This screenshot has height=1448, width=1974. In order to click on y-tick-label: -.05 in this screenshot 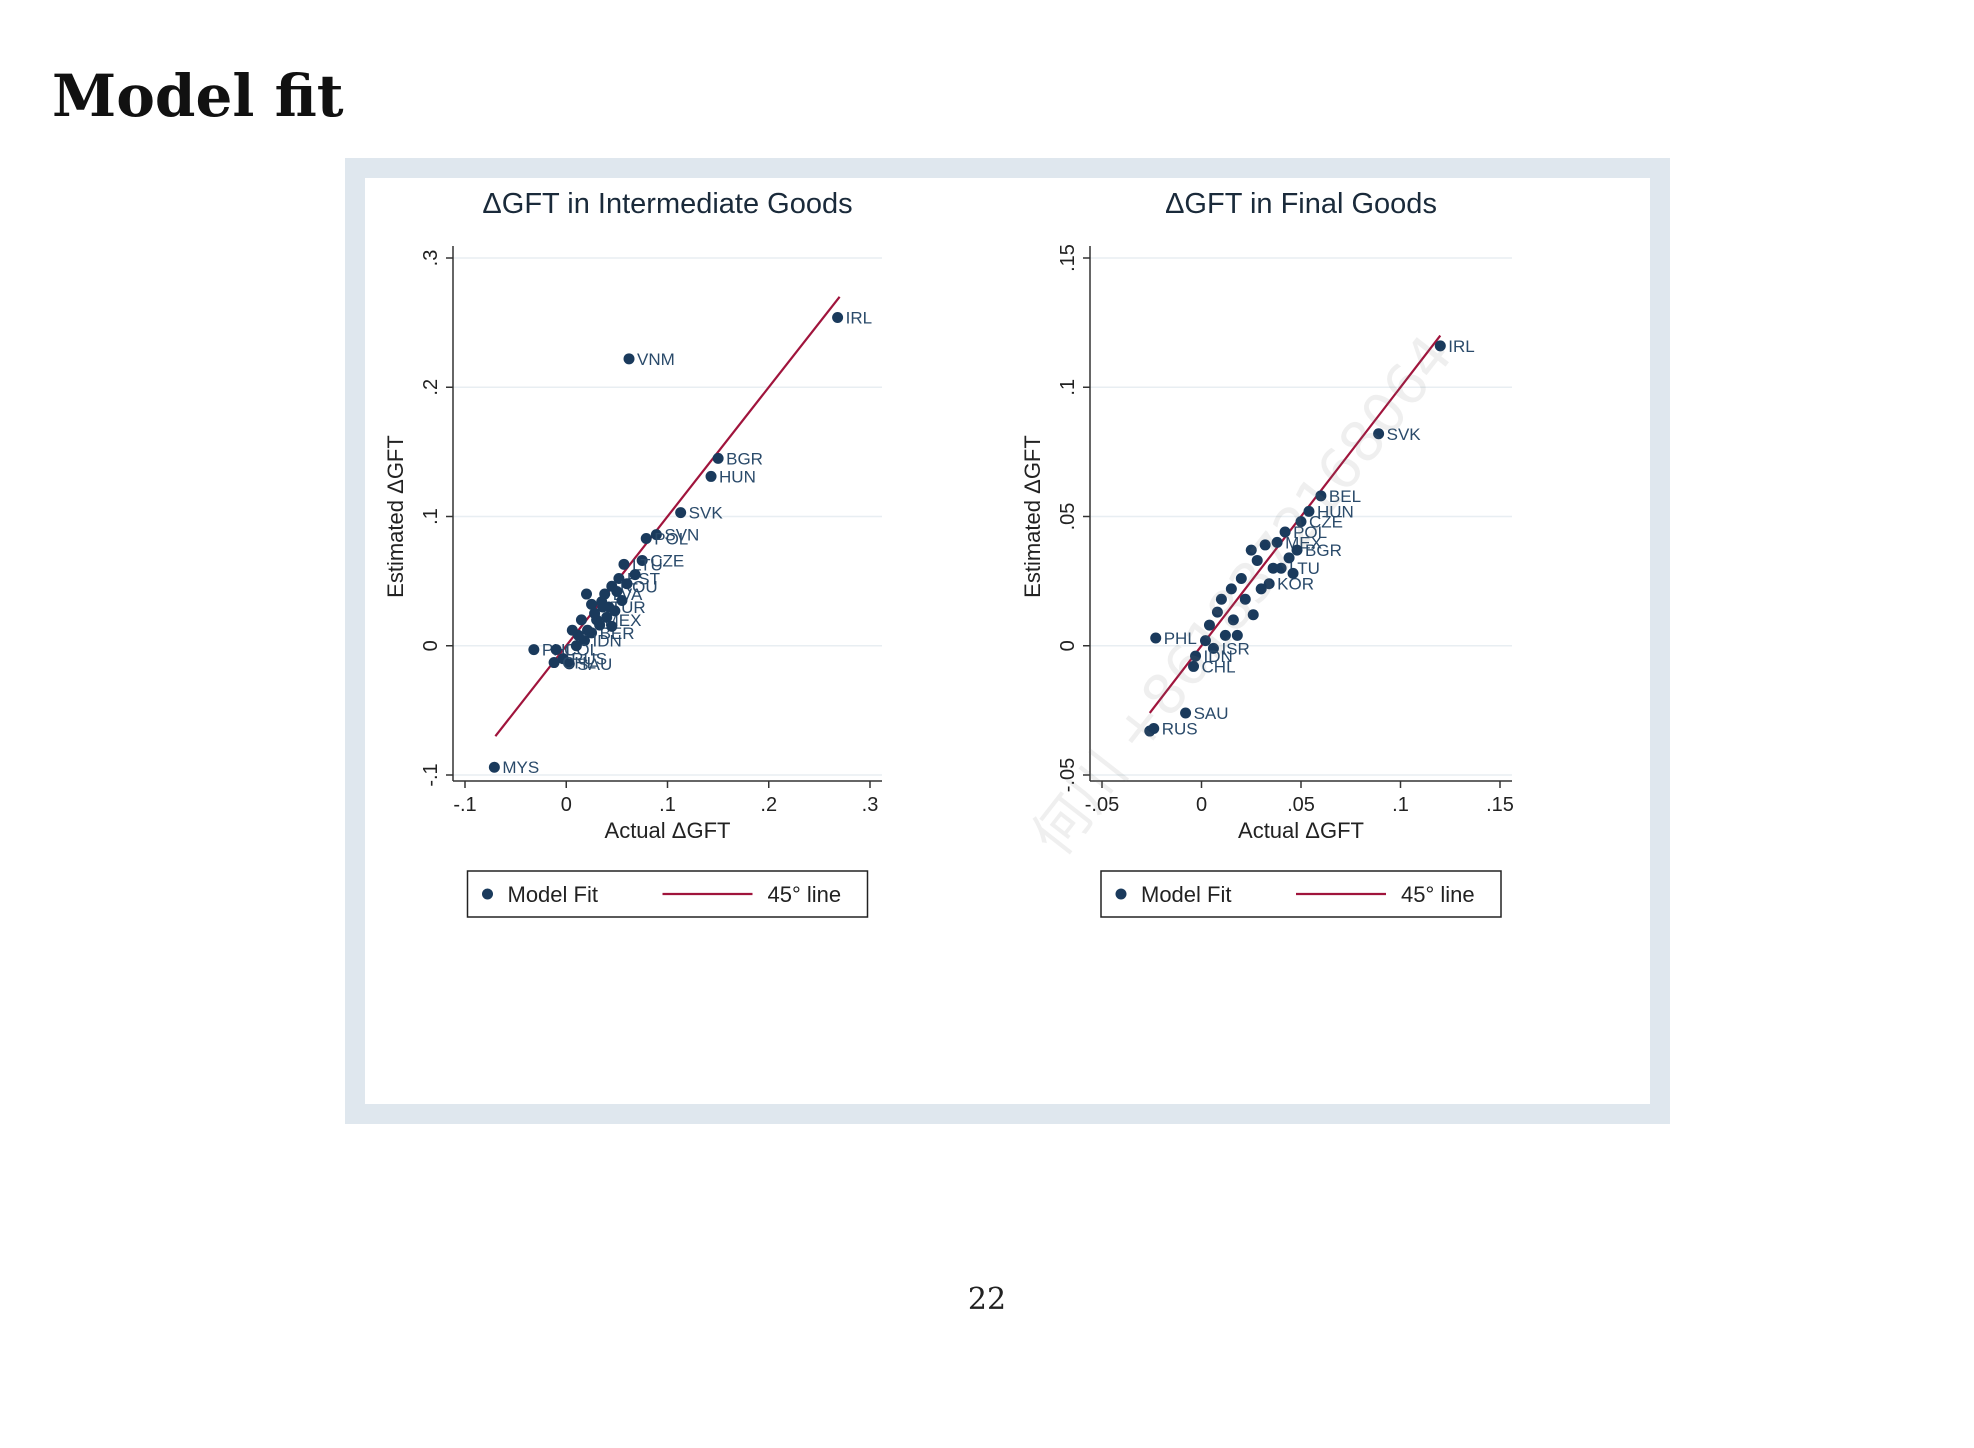, I will do `click(1068, 775)`.